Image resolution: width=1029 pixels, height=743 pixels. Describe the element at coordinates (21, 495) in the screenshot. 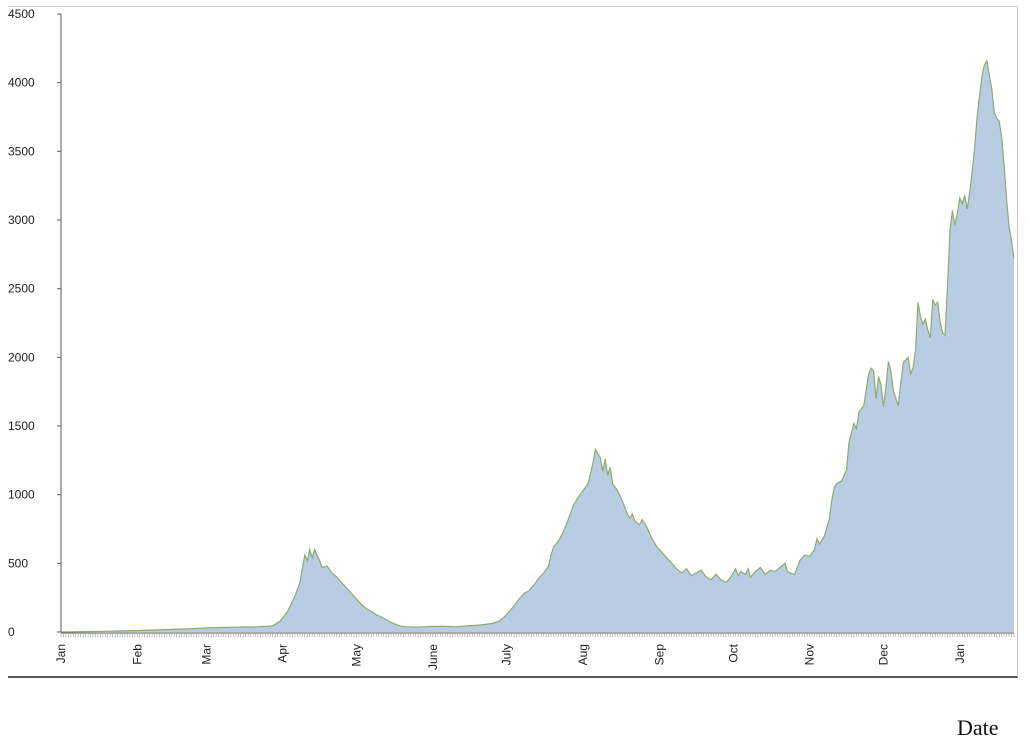

I see `y-tick-label: 1000` at that location.